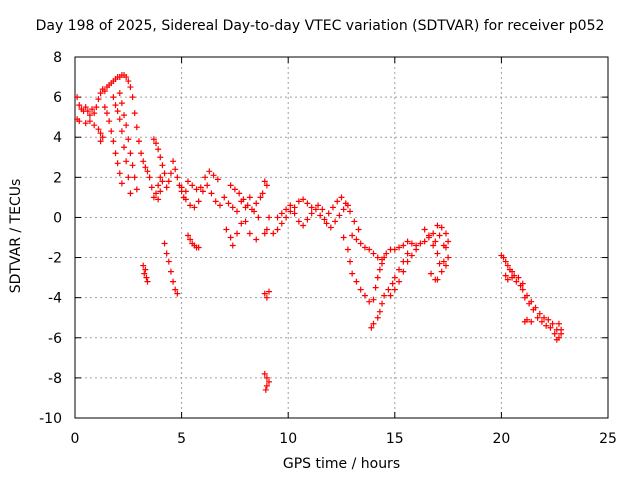  Describe the element at coordinates (55, 259) in the screenshot. I see `y-tick-label: -2` at that location.